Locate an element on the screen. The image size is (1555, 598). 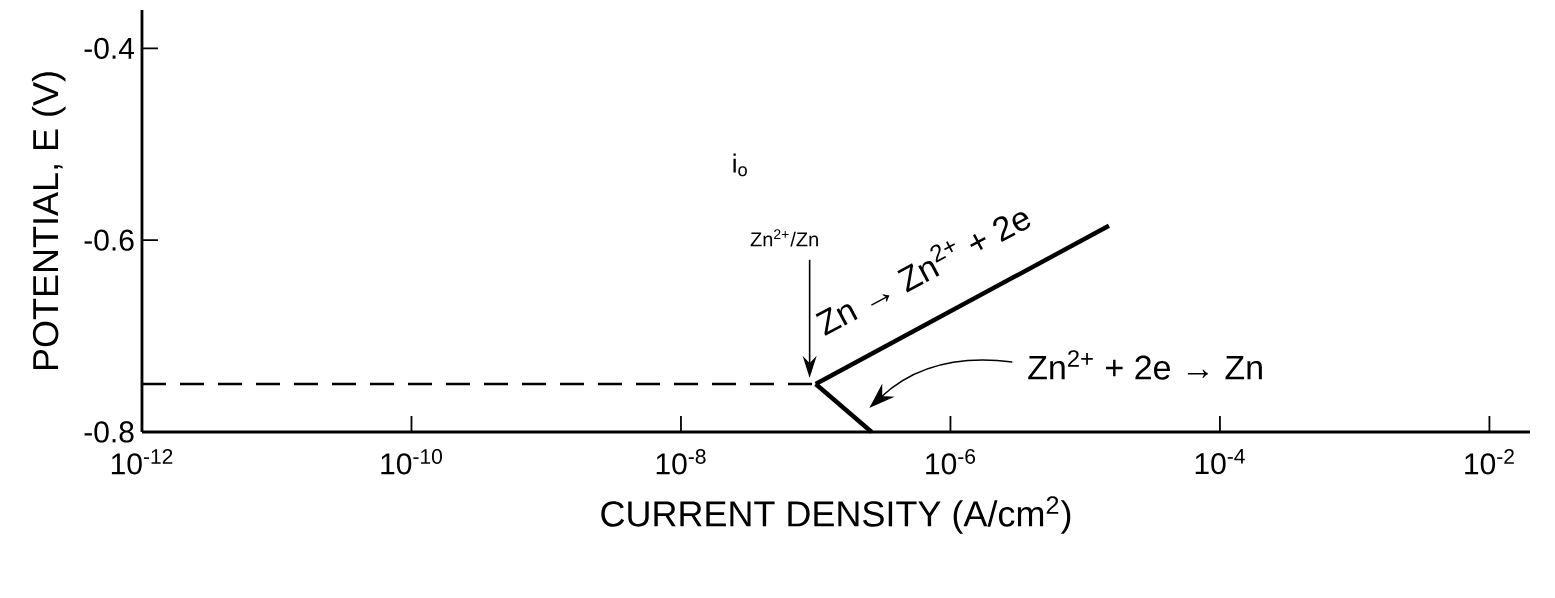
y-axis-title: POTENTIAL, E (V) is located at coordinates (48, 221).